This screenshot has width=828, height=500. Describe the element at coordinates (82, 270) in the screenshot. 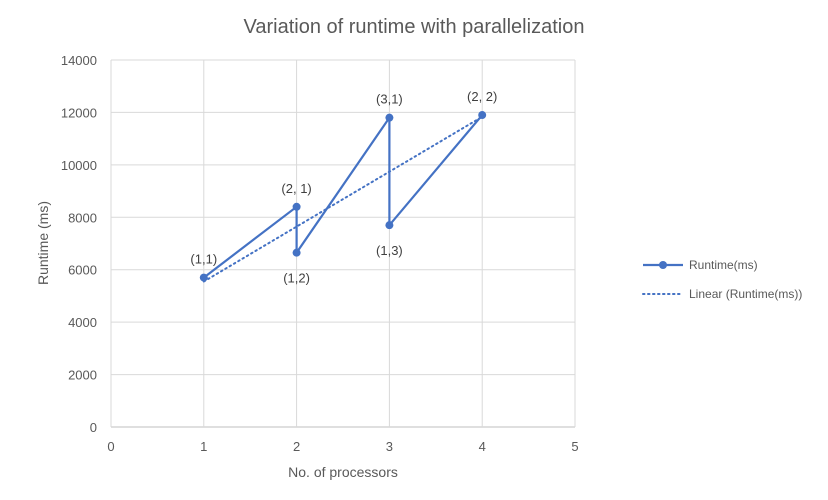

I see `y-tick-label: 6000` at that location.